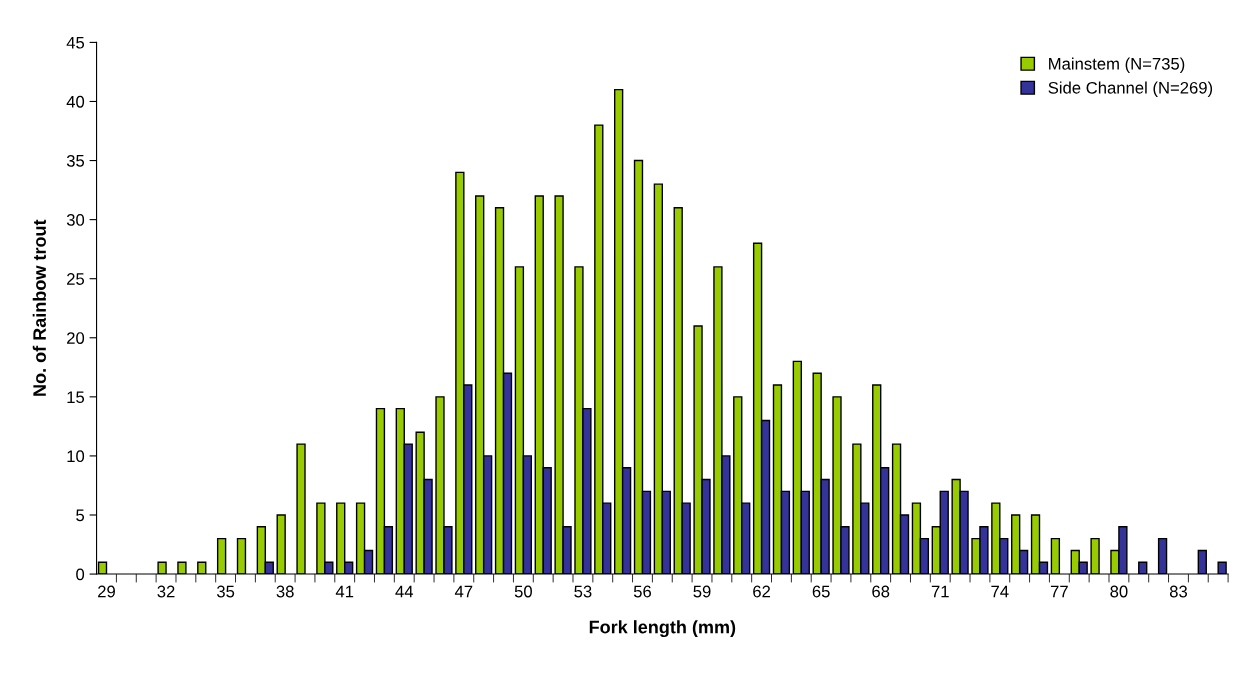 The image size is (1238, 673). What do you see at coordinates (1130, 89) in the screenshot?
I see `legend-label: Side Channel (N=269)` at bounding box center [1130, 89].